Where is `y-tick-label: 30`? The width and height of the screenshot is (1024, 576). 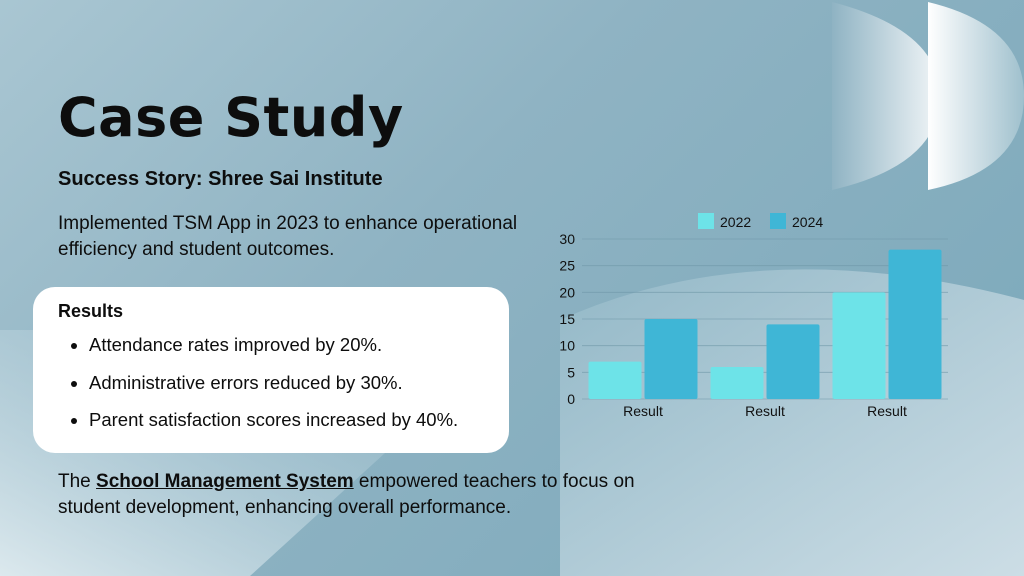
y-tick-label: 30 is located at coordinates (567, 239).